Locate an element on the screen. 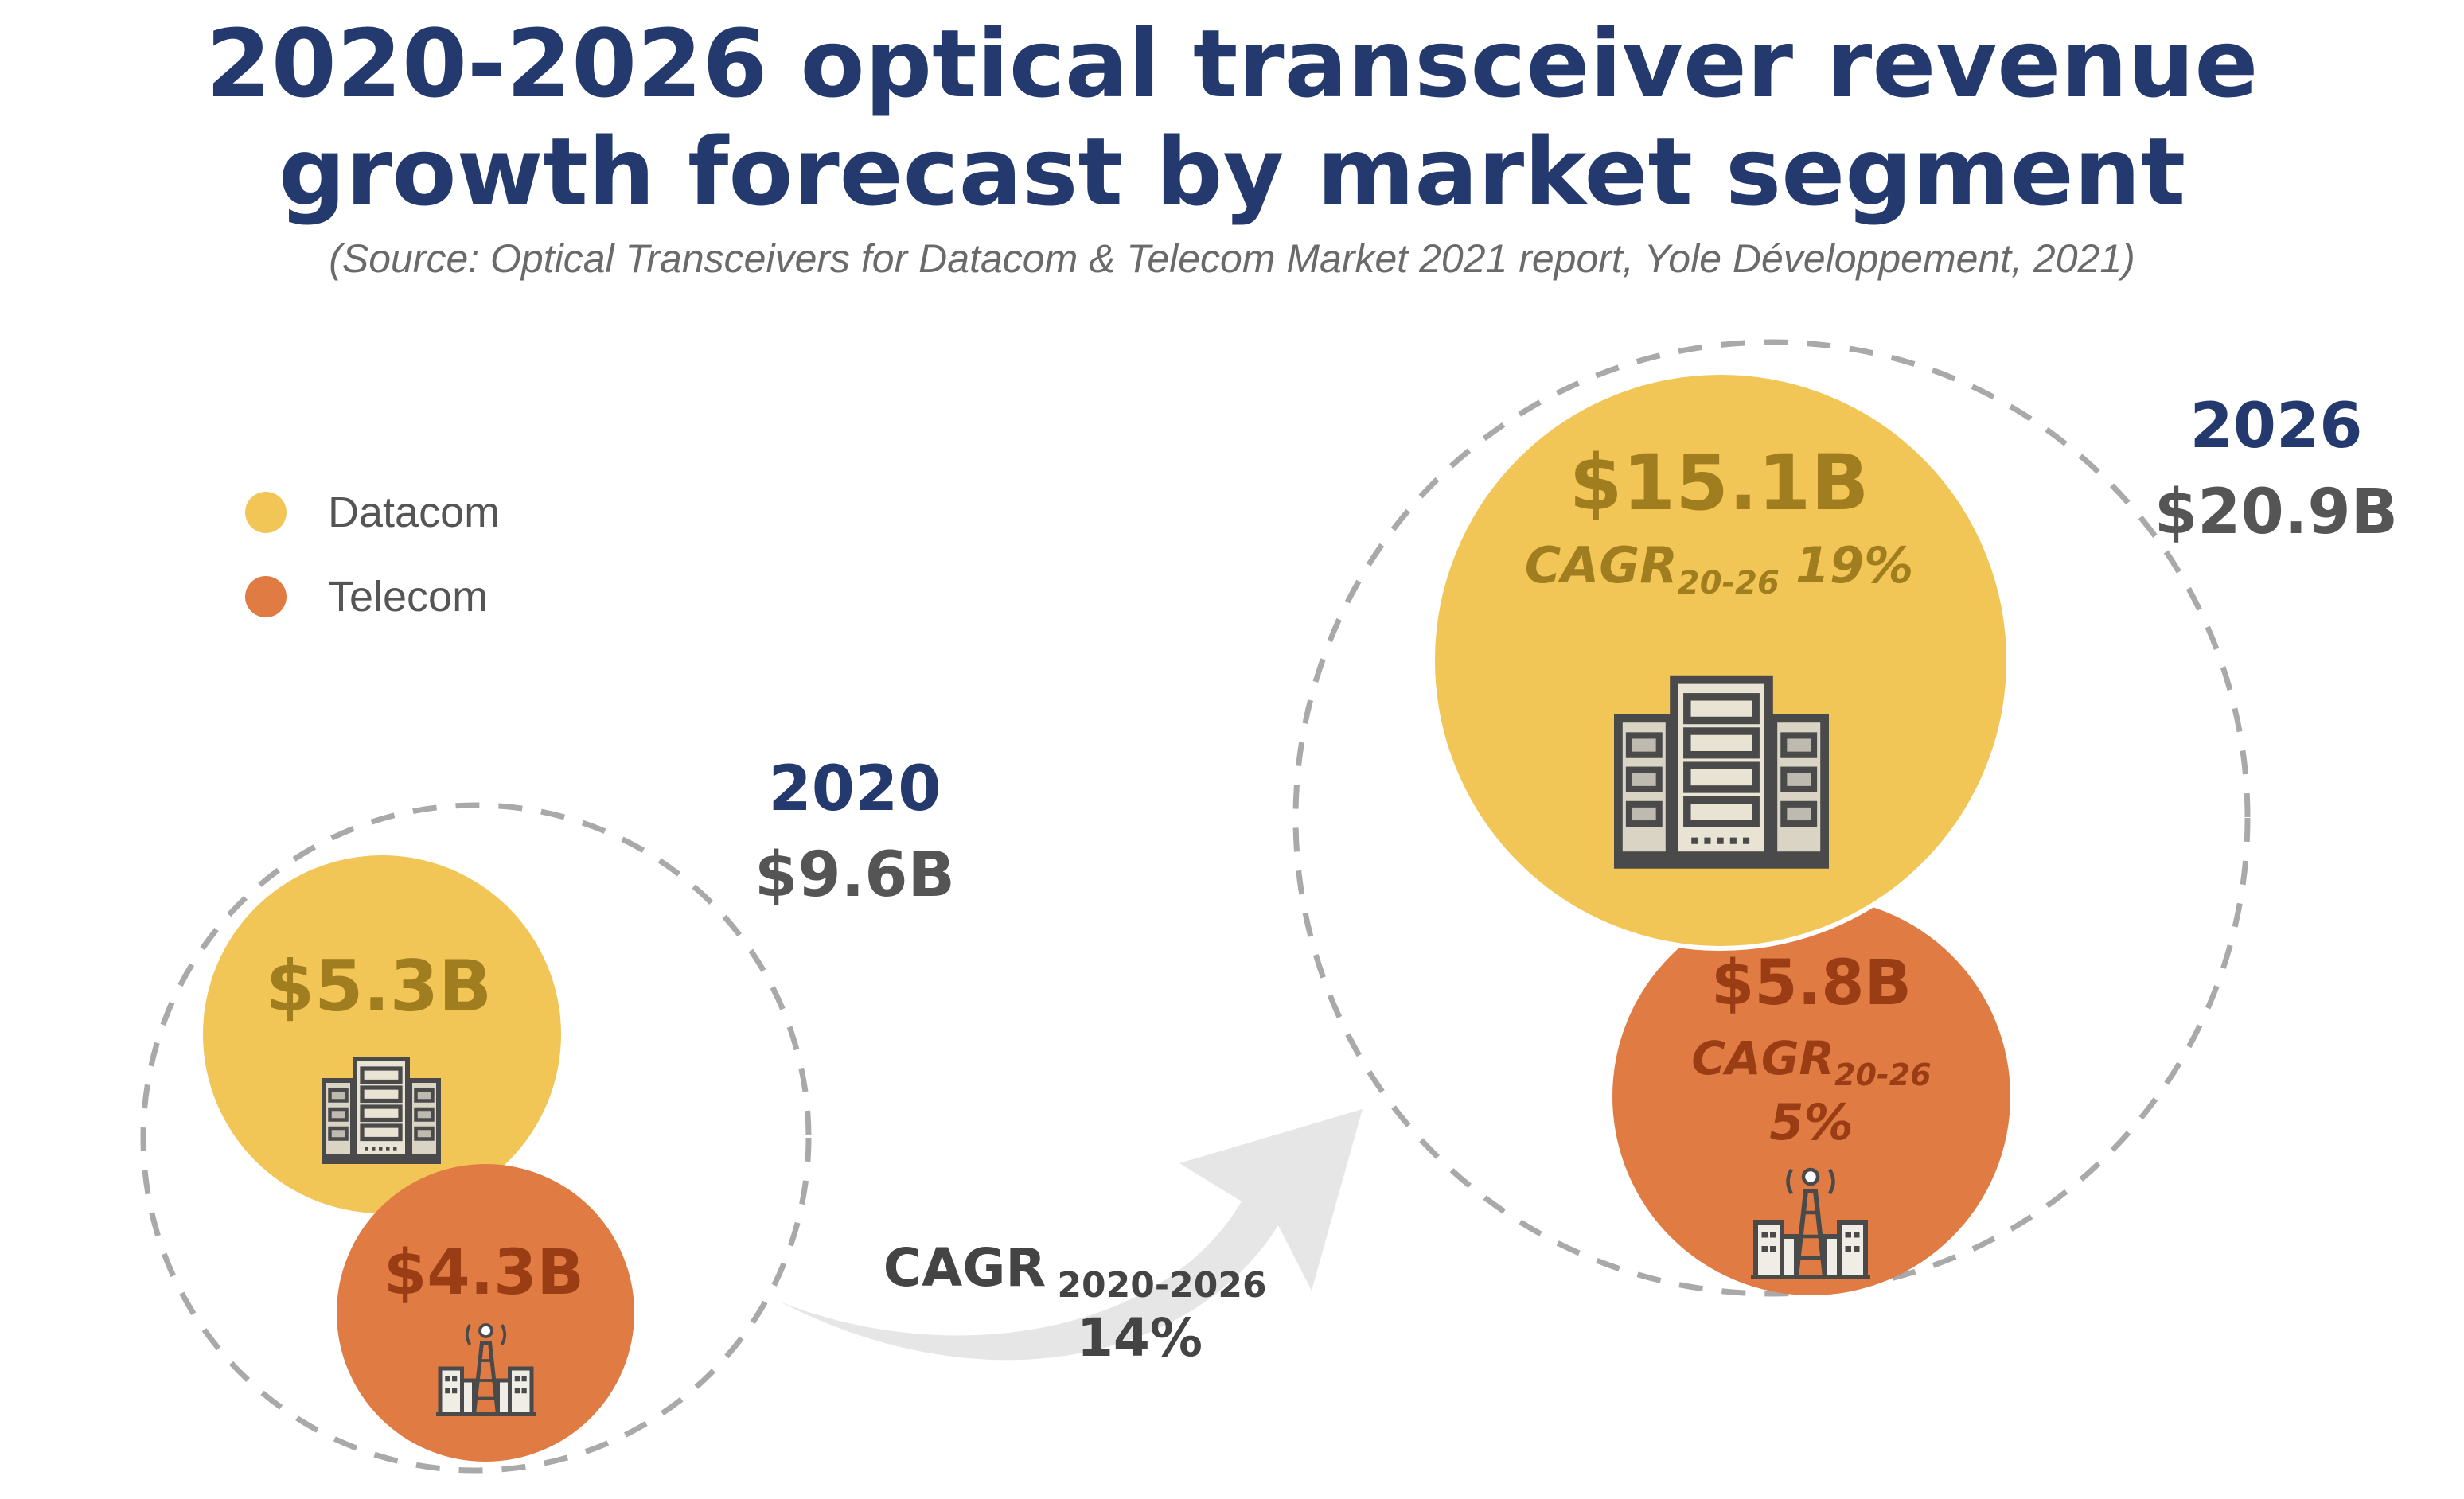 The image size is (2464, 1499). bubble-2026-datacom is located at coordinates (1721, 660).